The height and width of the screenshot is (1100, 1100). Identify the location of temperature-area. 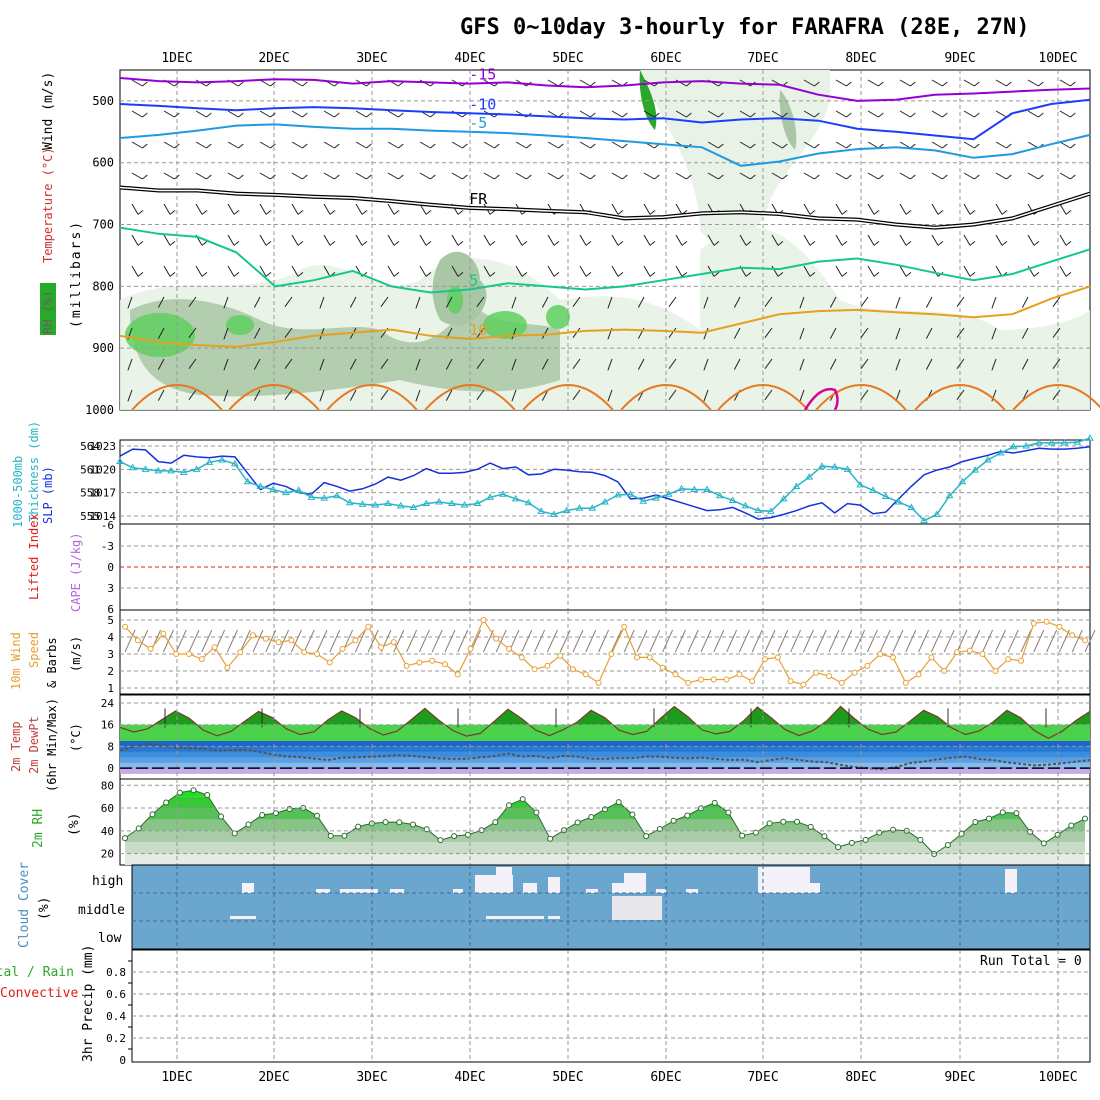
(605, 739).